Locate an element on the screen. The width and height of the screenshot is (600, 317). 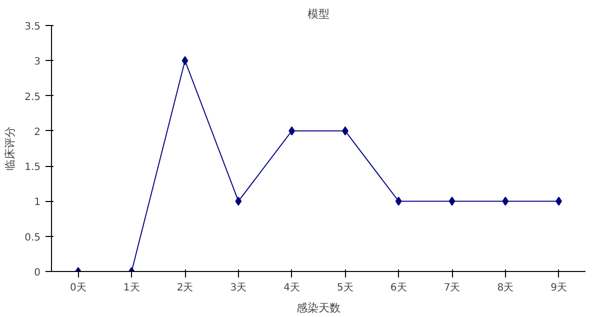
x-tick-label: 0天 is located at coordinates (78, 288).